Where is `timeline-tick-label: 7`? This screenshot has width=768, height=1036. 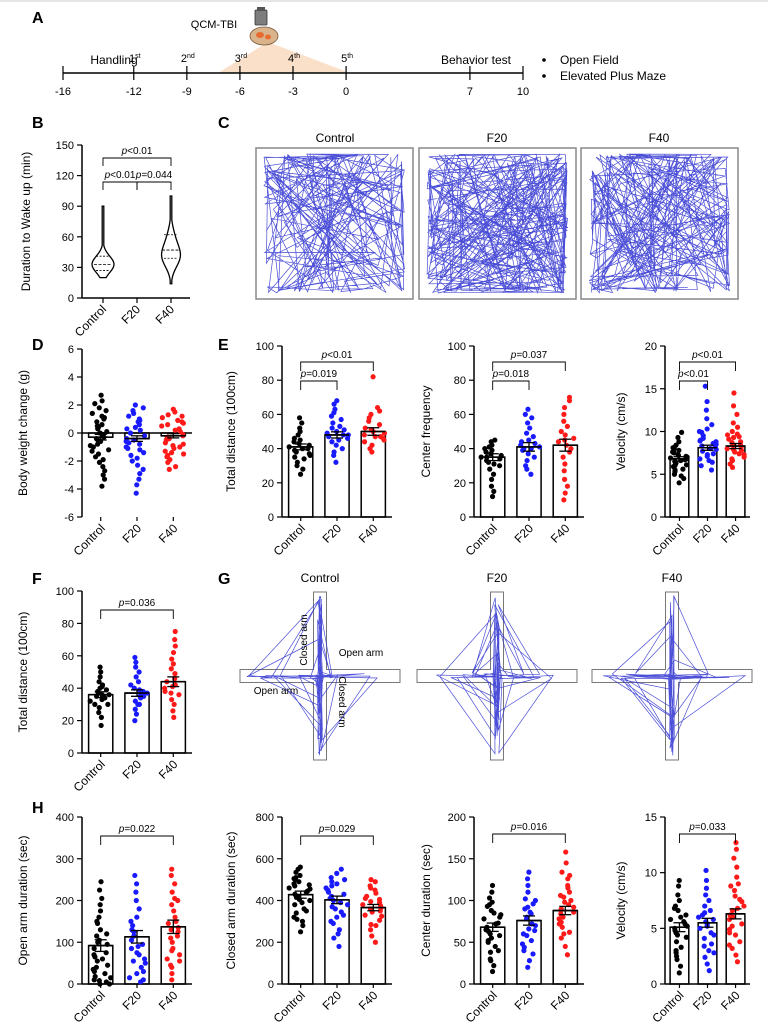 timeline-tick-label: 7 is located at coordinates (470, 92).